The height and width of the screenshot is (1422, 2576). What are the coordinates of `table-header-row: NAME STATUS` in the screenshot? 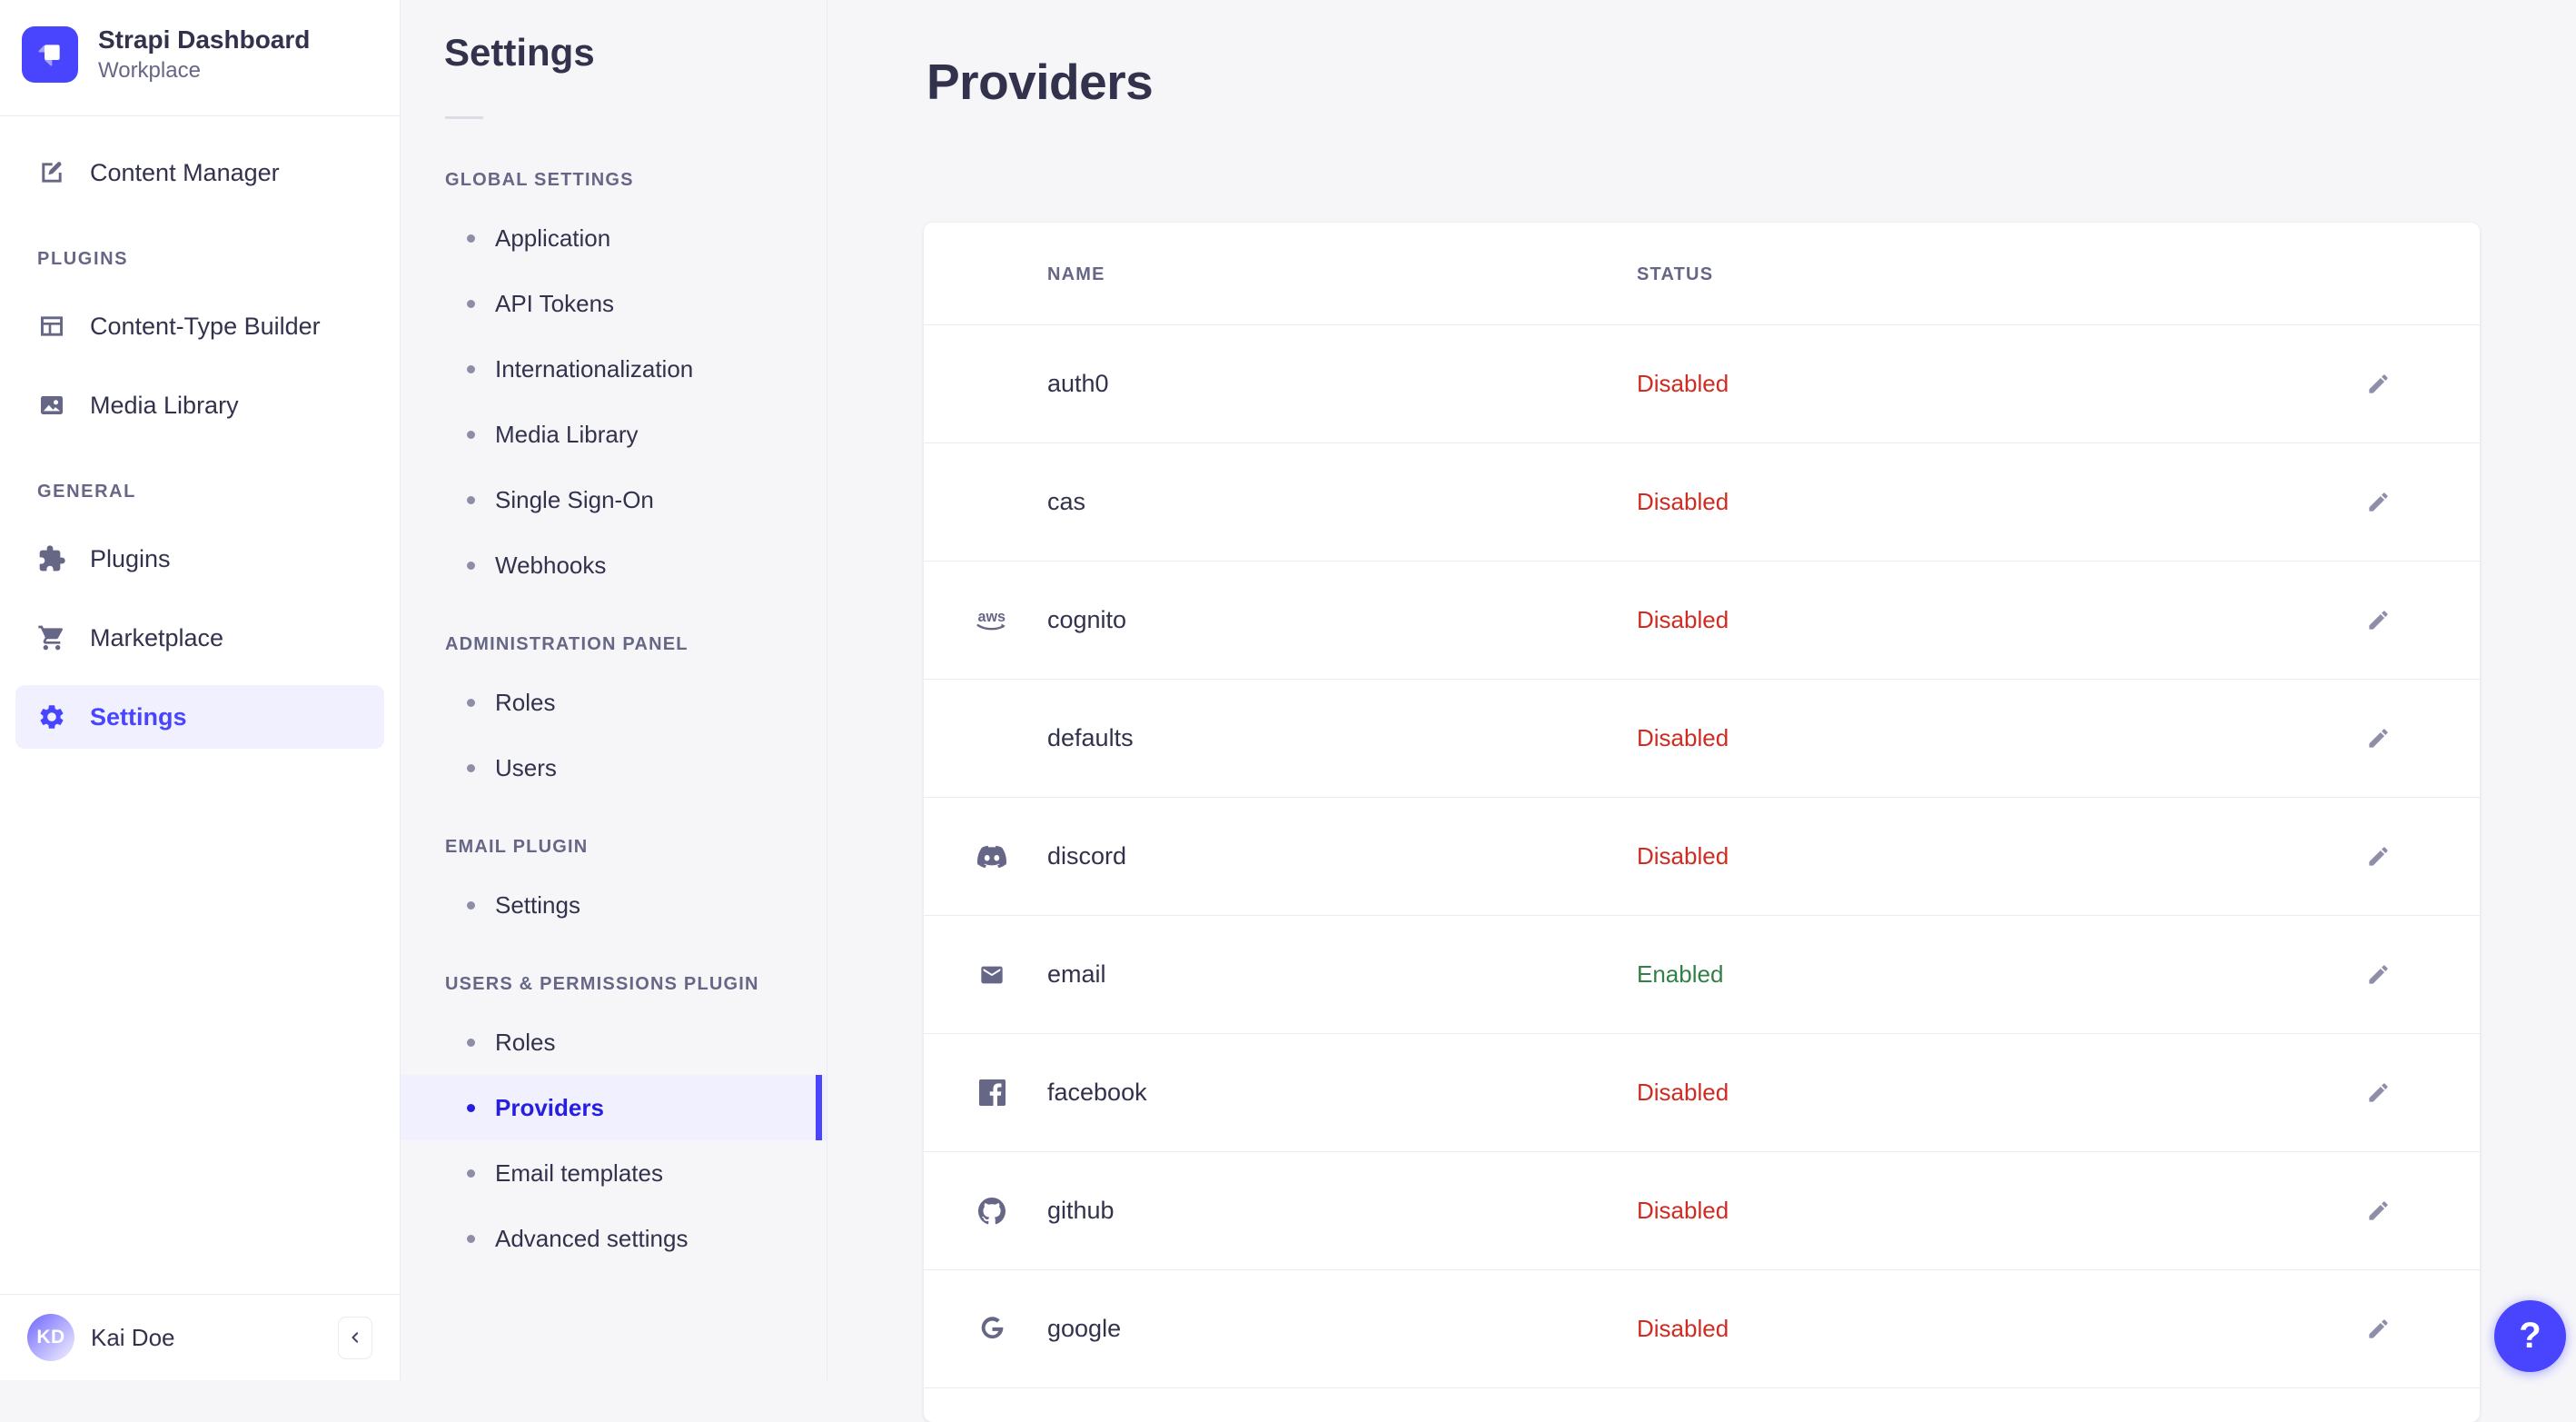 It's located at (1702, 274).